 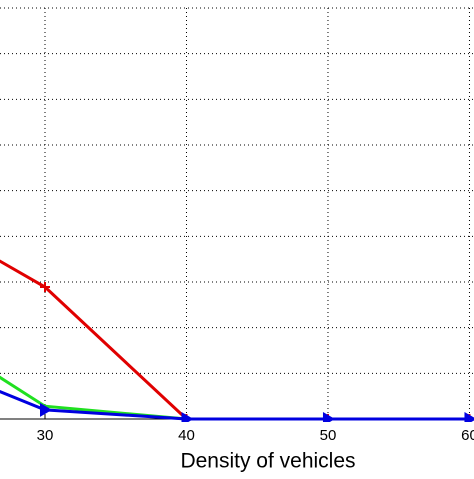 I want to click on x-tick-label: 60, so click(x=467, y=435).